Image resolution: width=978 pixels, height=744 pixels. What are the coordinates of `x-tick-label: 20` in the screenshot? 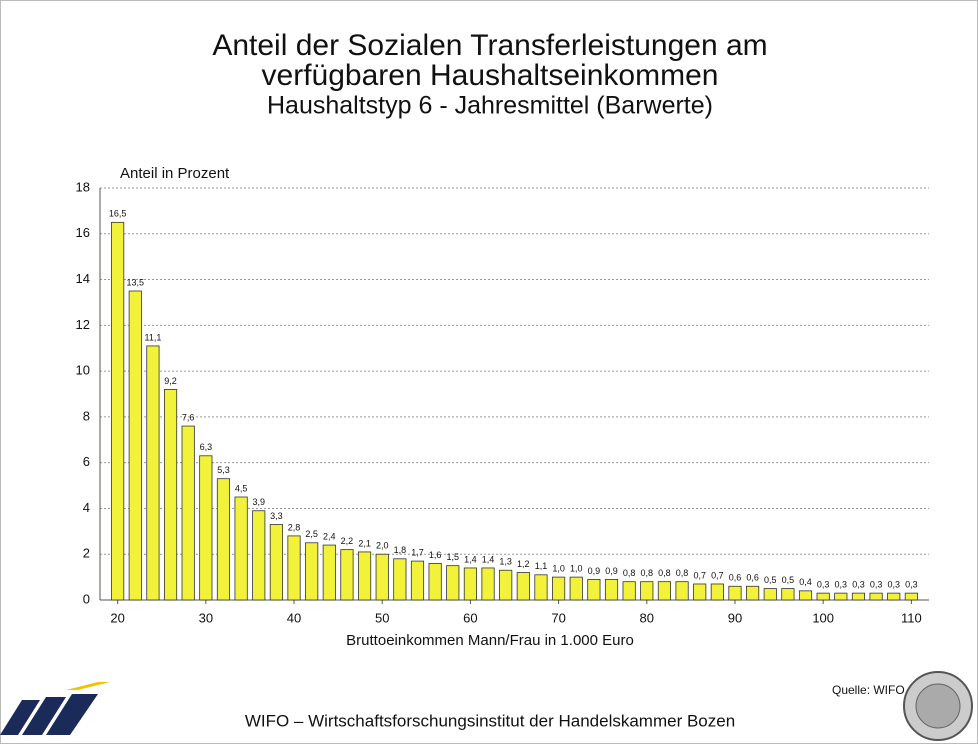 It's located at (117, 617).